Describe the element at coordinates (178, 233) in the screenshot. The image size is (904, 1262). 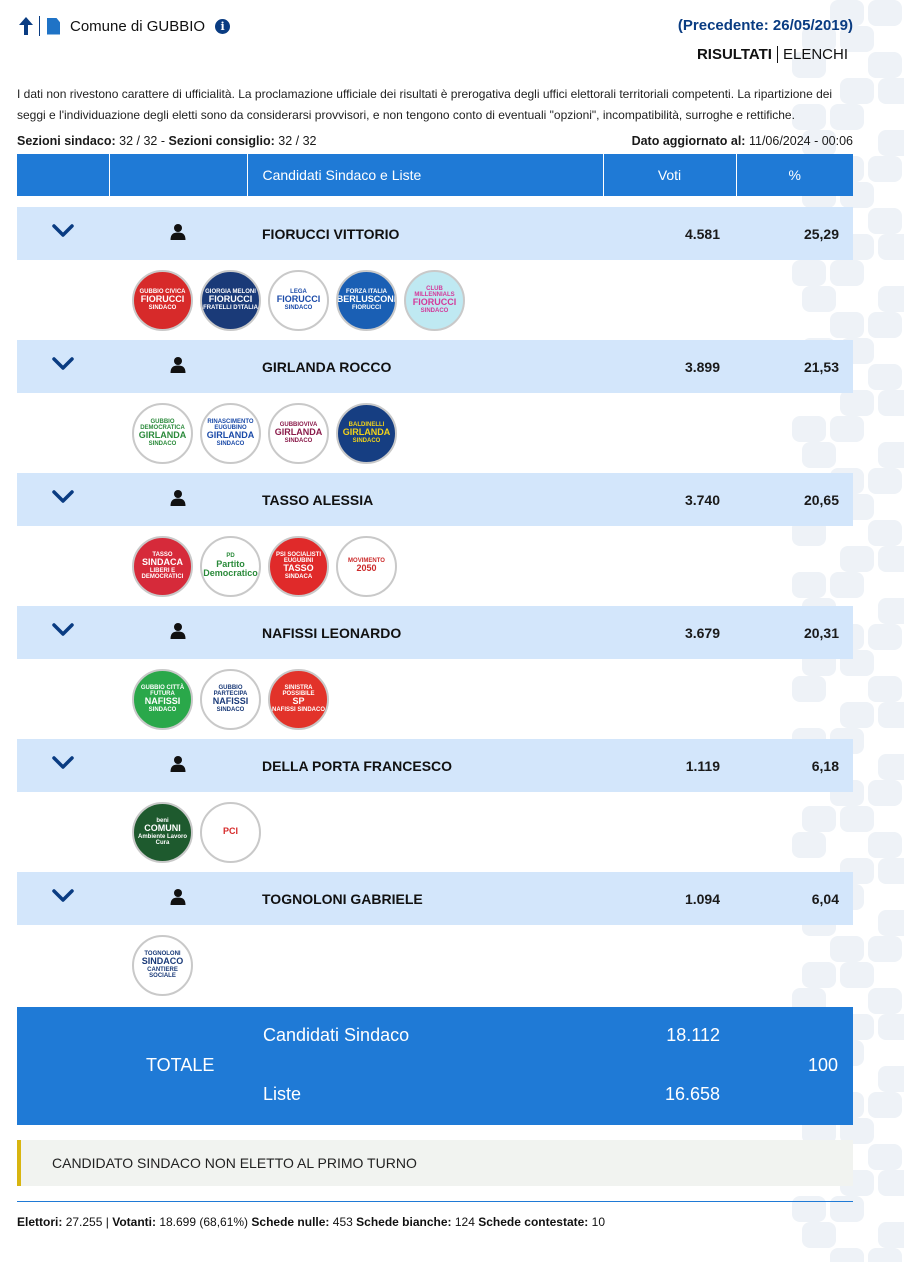
I see `user-icon` at that location.